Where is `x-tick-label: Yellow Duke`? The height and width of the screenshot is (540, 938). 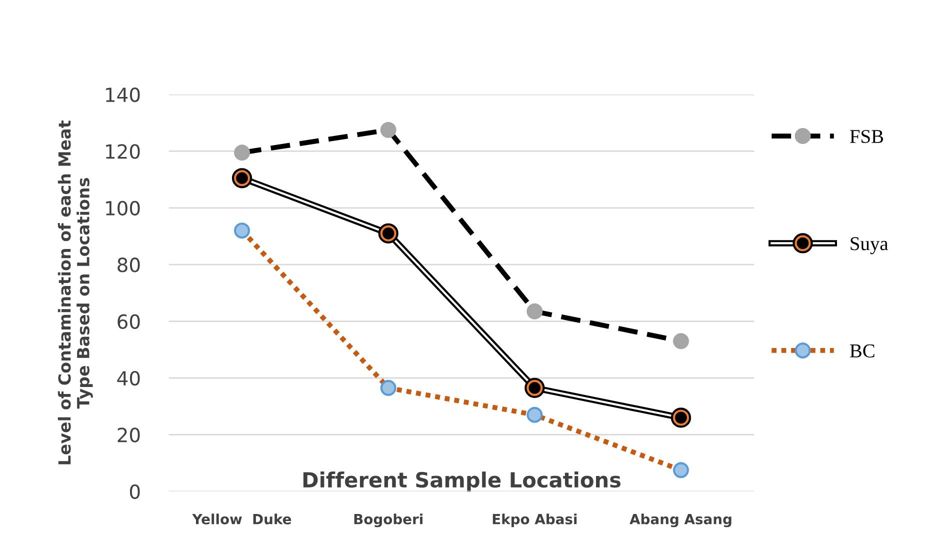 x-tick-label: Yellow Duke is located at coordinates (242, 519).